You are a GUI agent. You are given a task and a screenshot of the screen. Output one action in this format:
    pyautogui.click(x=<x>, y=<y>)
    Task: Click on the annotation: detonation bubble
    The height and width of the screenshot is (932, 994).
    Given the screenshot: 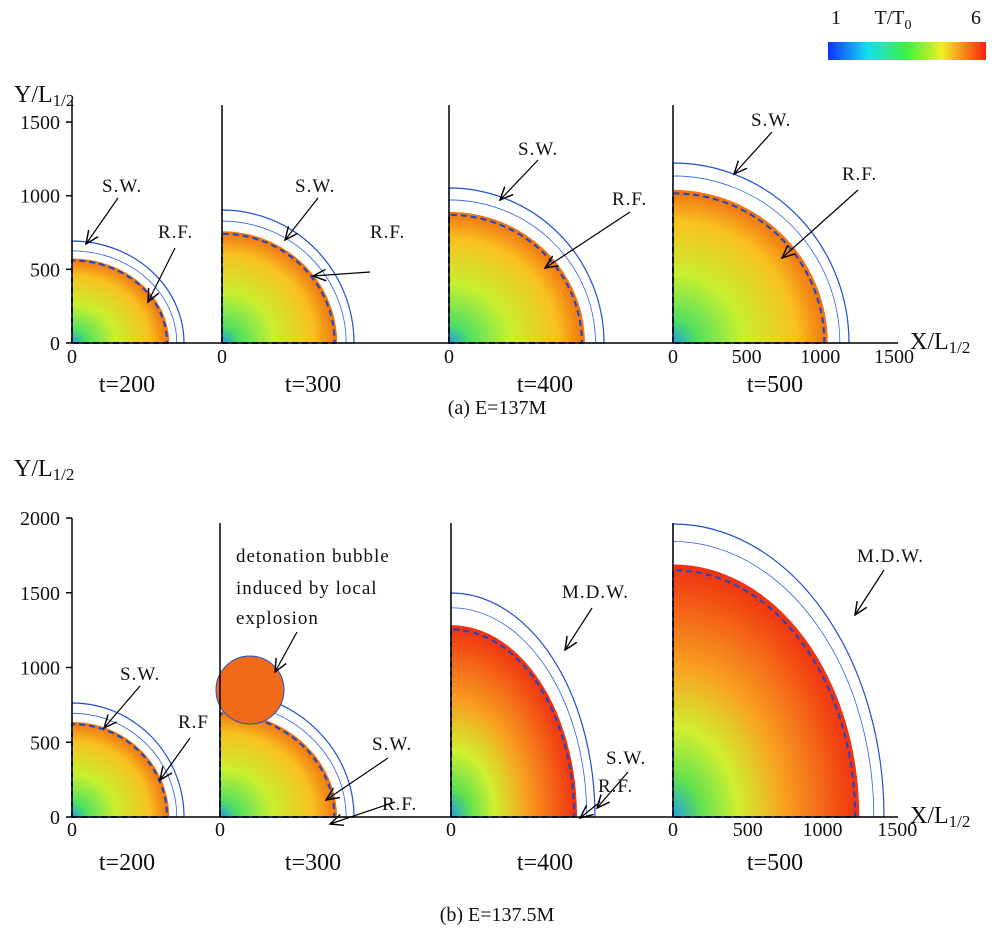 What is the action you would take?
    pyautogui.click(x=313, y=556)
    